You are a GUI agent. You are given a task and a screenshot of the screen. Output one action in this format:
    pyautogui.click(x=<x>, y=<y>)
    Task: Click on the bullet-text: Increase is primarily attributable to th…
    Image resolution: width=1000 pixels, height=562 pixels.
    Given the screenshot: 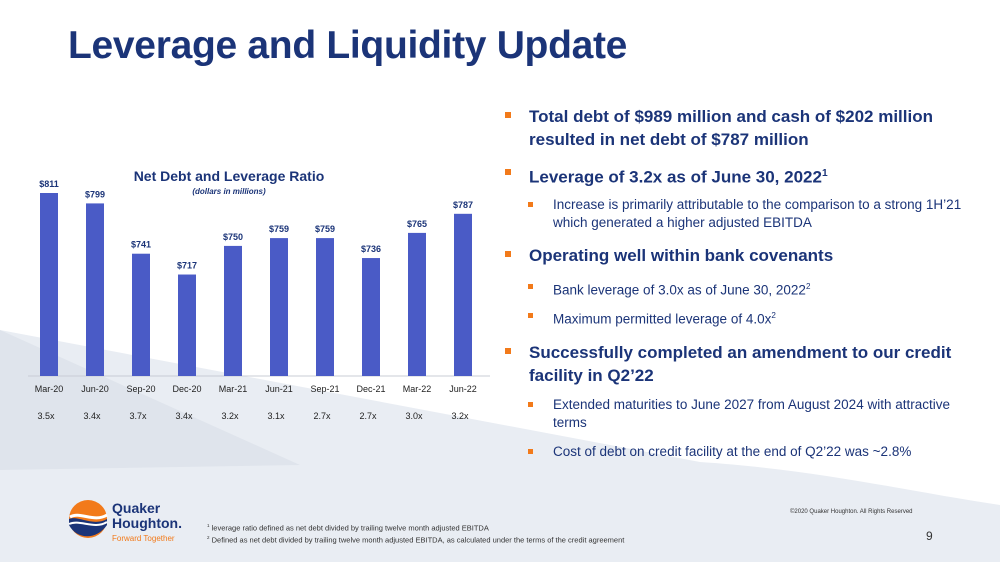 What is the action you would take?
    pyautogui.click(x=757, y=213)
    